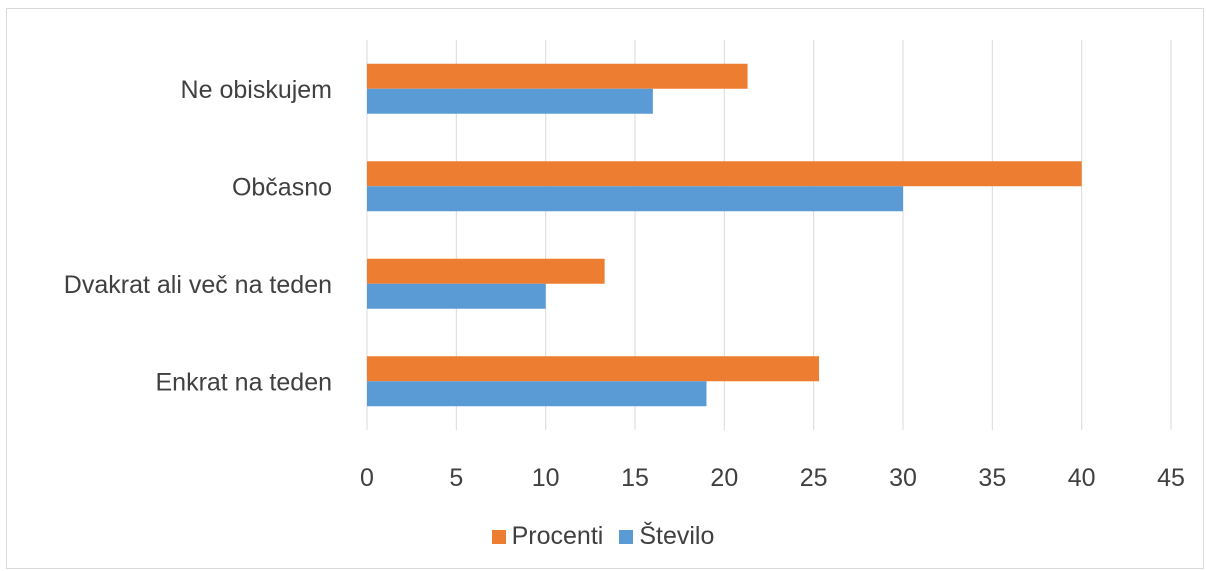 This screenshot has width=1206, height=571. Describe the element at coordinates (256, 90) in the screenshot. I see `category-label: Ne obiskujem` at that location.